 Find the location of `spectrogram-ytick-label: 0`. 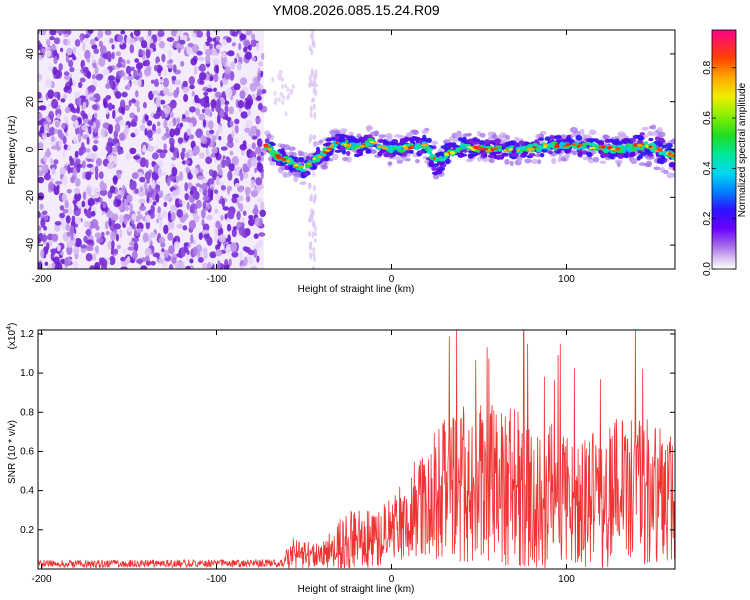

spectrogram-ytick-label: 0 is located at coordinates (30, 149).